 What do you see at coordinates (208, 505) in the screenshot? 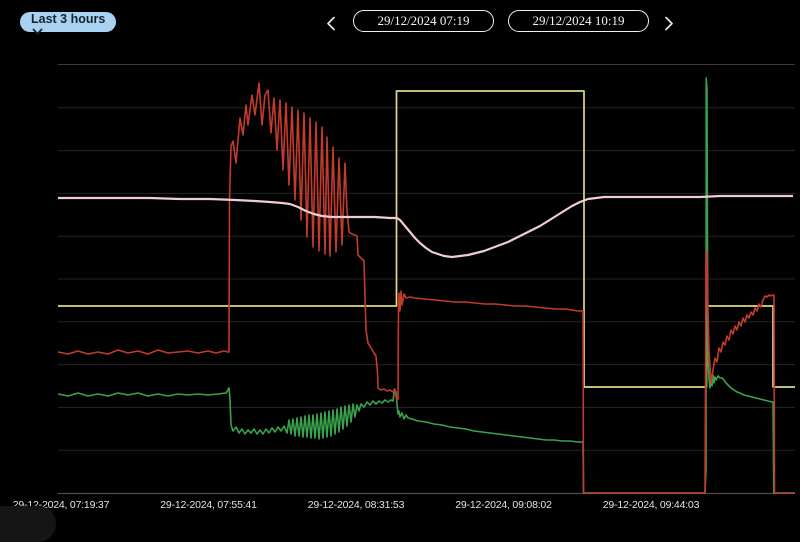
I see `x-axis-tick-label: 29-12-2024, 07:55:41` at bounding box center [208, 505].